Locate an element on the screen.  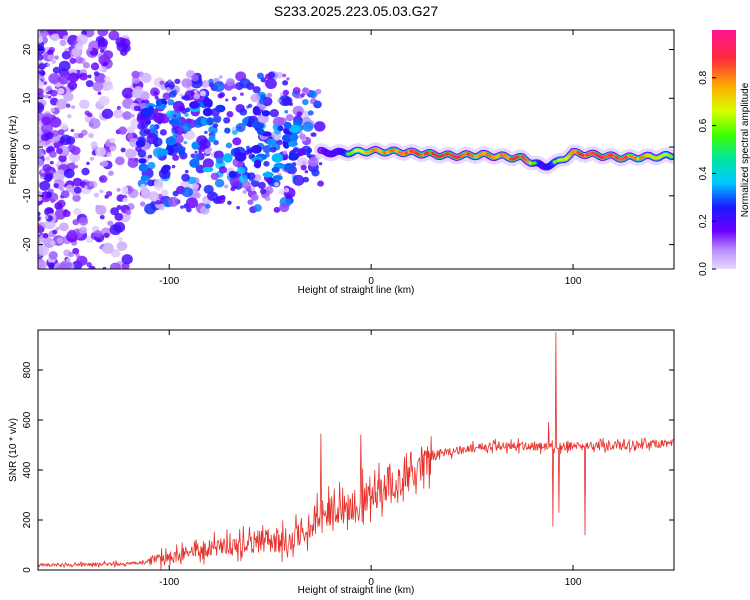
colorbar-ticks: 0.0 0.2 0.4 0.6 0.8 is located at coordinates (707, 173).